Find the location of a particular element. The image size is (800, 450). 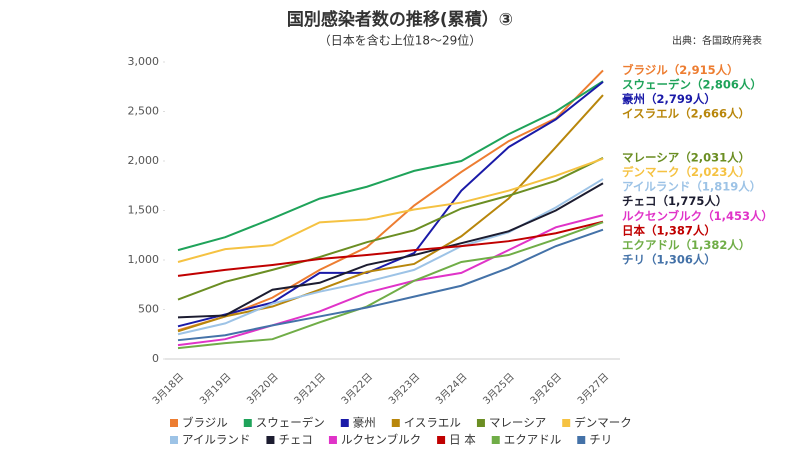

end-label: チェコ（1,775人） is located at coordinates (674, 201).